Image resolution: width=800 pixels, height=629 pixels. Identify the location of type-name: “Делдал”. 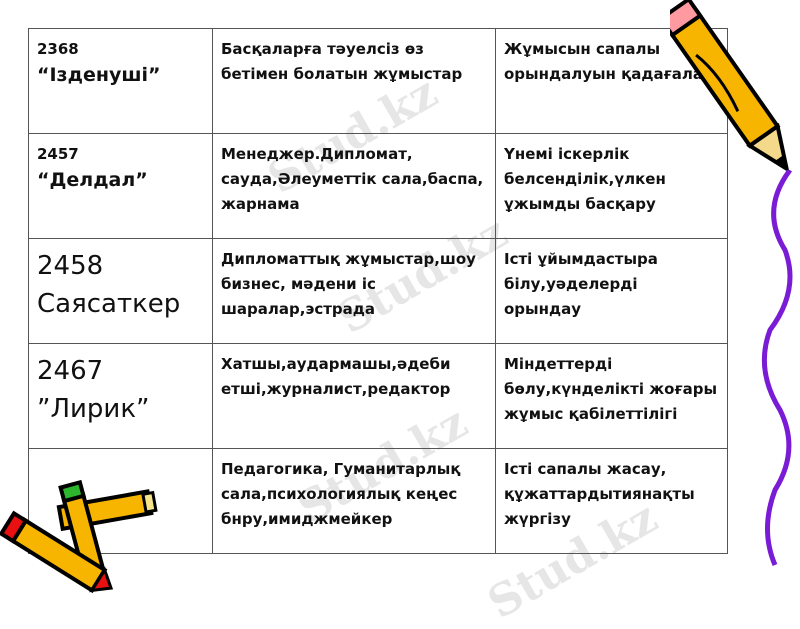
(92, 180).